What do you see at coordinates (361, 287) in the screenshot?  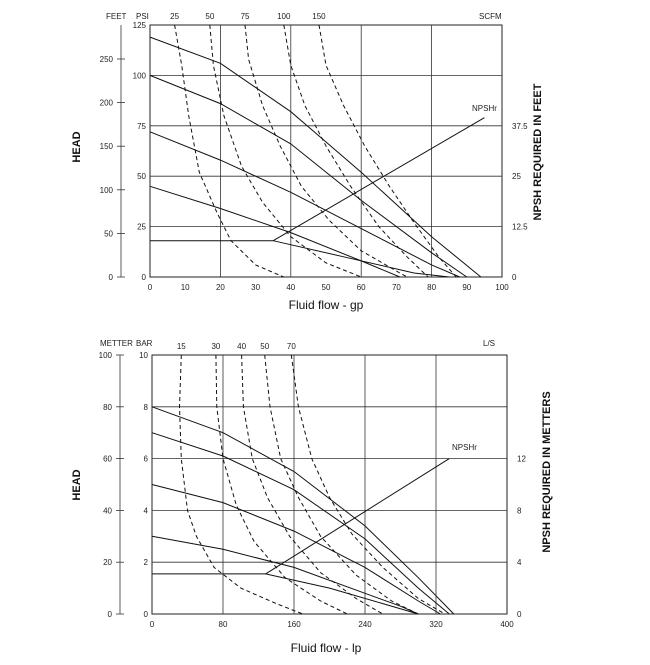 I see `x-tick-label: 60` at bounding box center [361, 287].